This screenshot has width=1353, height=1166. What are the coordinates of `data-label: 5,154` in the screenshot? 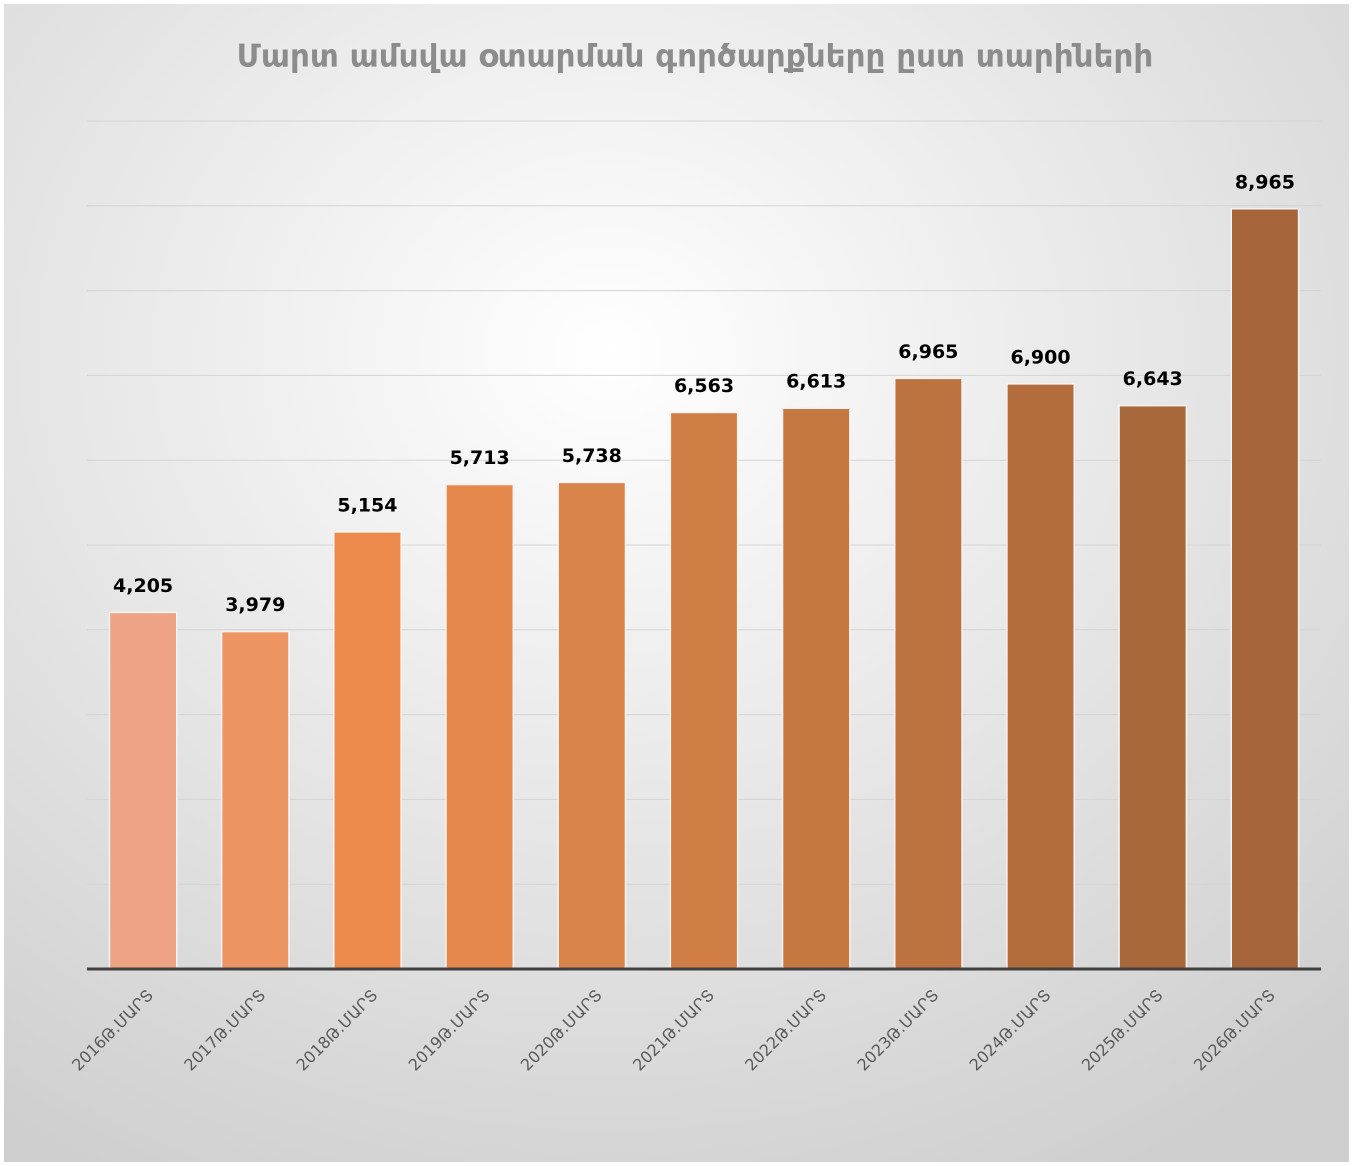 It's located at (367, 505).